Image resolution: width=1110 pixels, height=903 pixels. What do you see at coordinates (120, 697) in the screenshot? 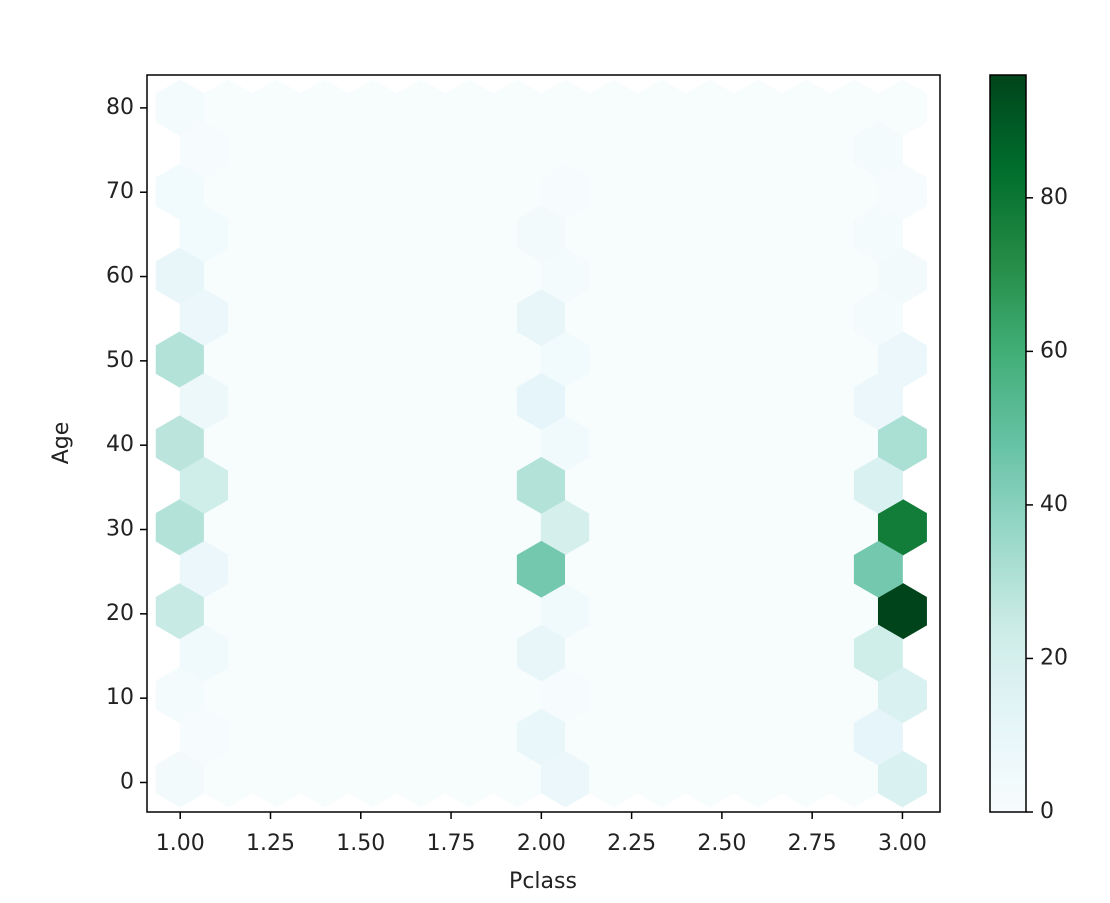
I see `y-tick-label: 10` at bounding box center [120, 697].